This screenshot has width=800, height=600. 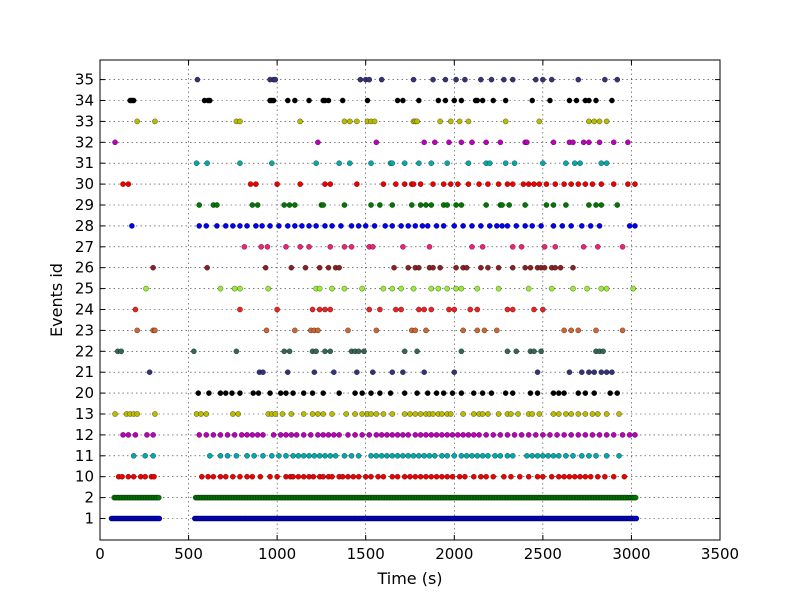 What do you see at coordinates (409, 578) in the screenshot?
I see `x-axis-label: Time (s)` at bounding box center [409, 578].